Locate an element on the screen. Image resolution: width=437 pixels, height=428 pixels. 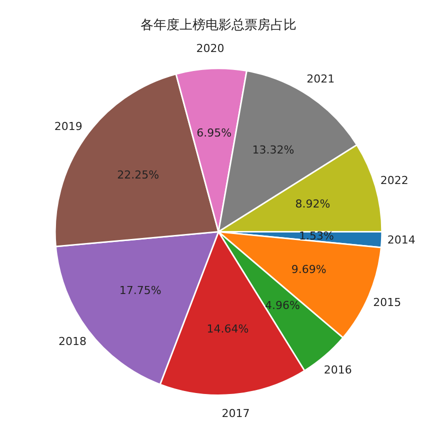
slice-label: 2018 is located at coordinates (72, 341).